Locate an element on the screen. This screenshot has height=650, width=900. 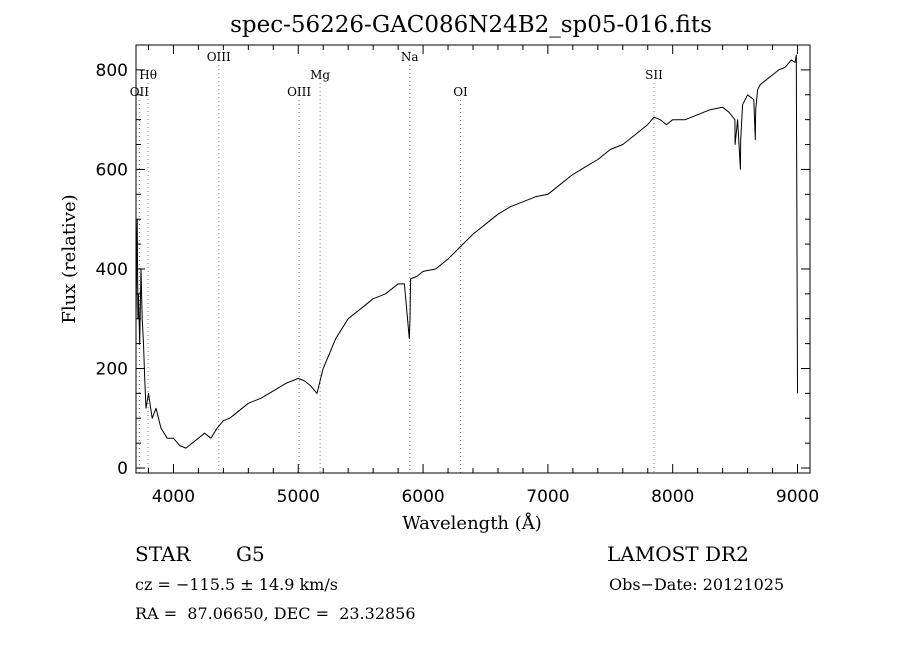
spectral-line-label: OI is located at coordinates (460, 92).